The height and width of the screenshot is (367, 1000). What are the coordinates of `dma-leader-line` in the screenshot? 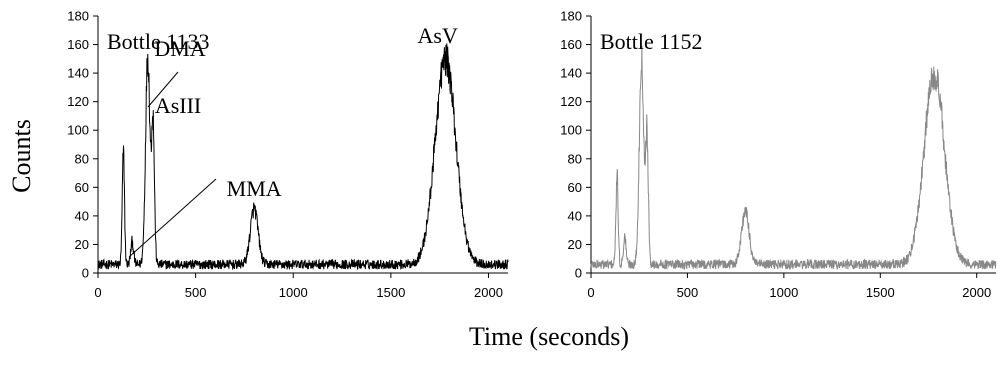 It's located at (163, 89).